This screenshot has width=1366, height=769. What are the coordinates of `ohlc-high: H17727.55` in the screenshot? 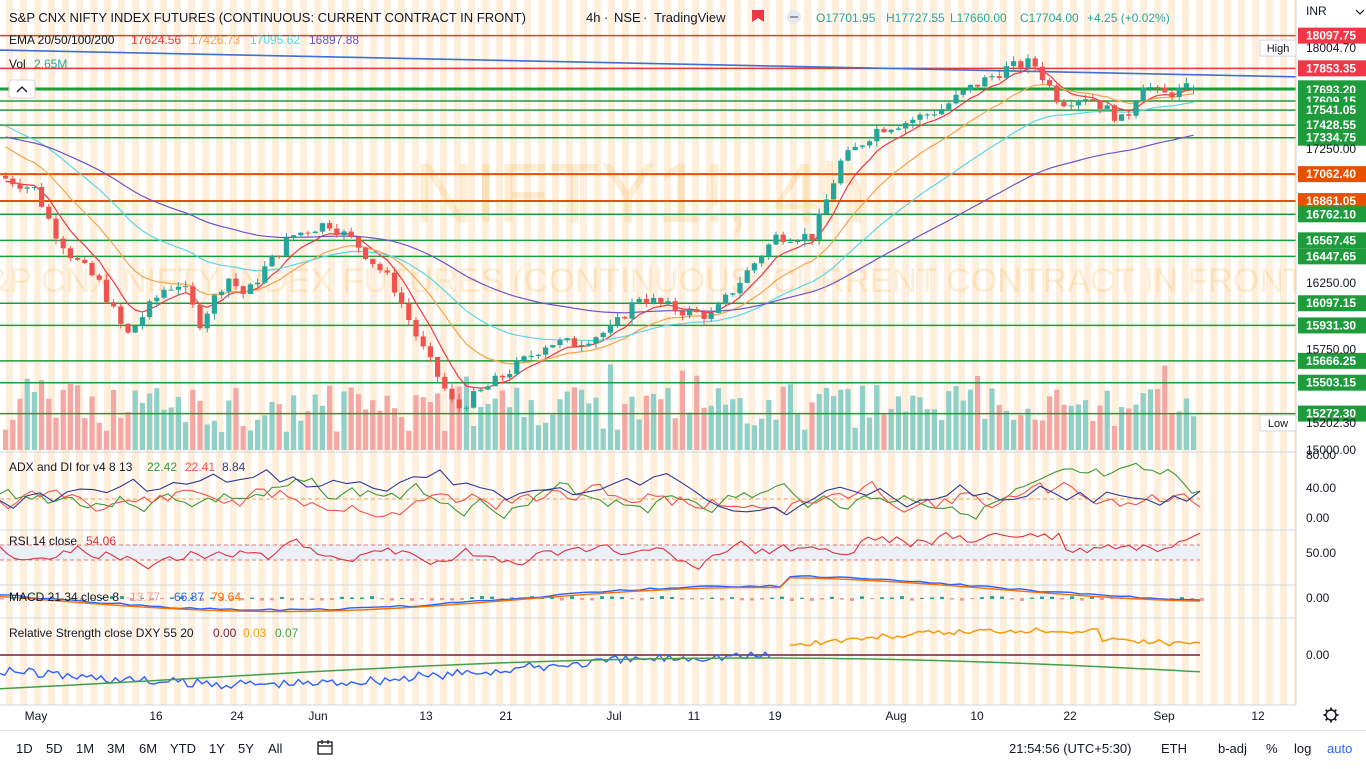 It's located at (915, 18).